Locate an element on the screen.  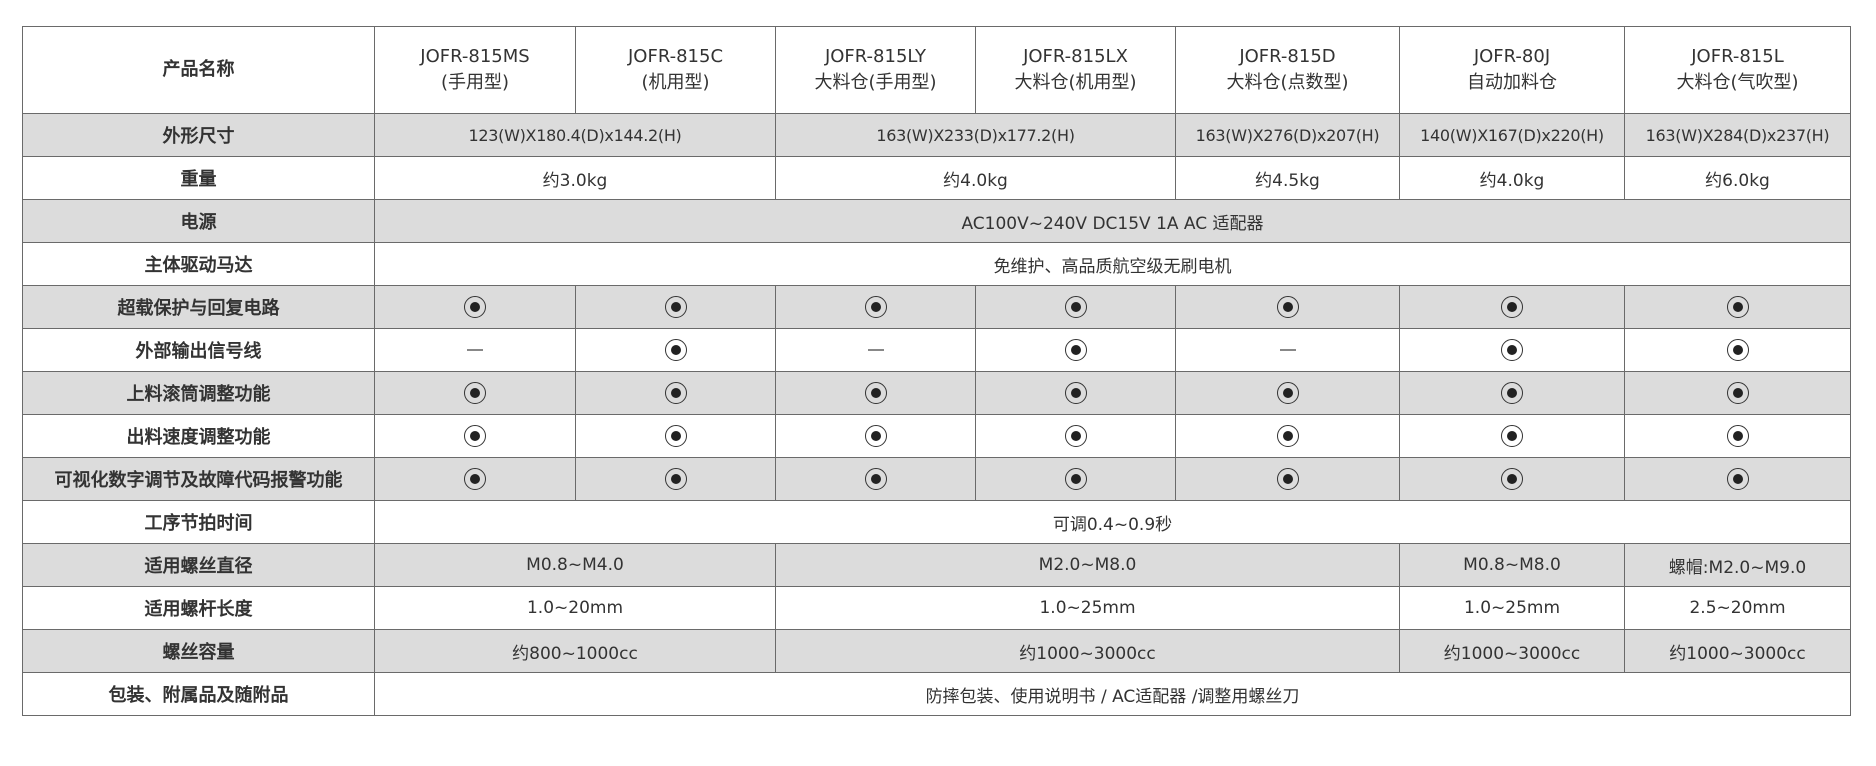
model-header: JOFR-815D 大料仓(点数型) is located at coordinates (1287, 70).